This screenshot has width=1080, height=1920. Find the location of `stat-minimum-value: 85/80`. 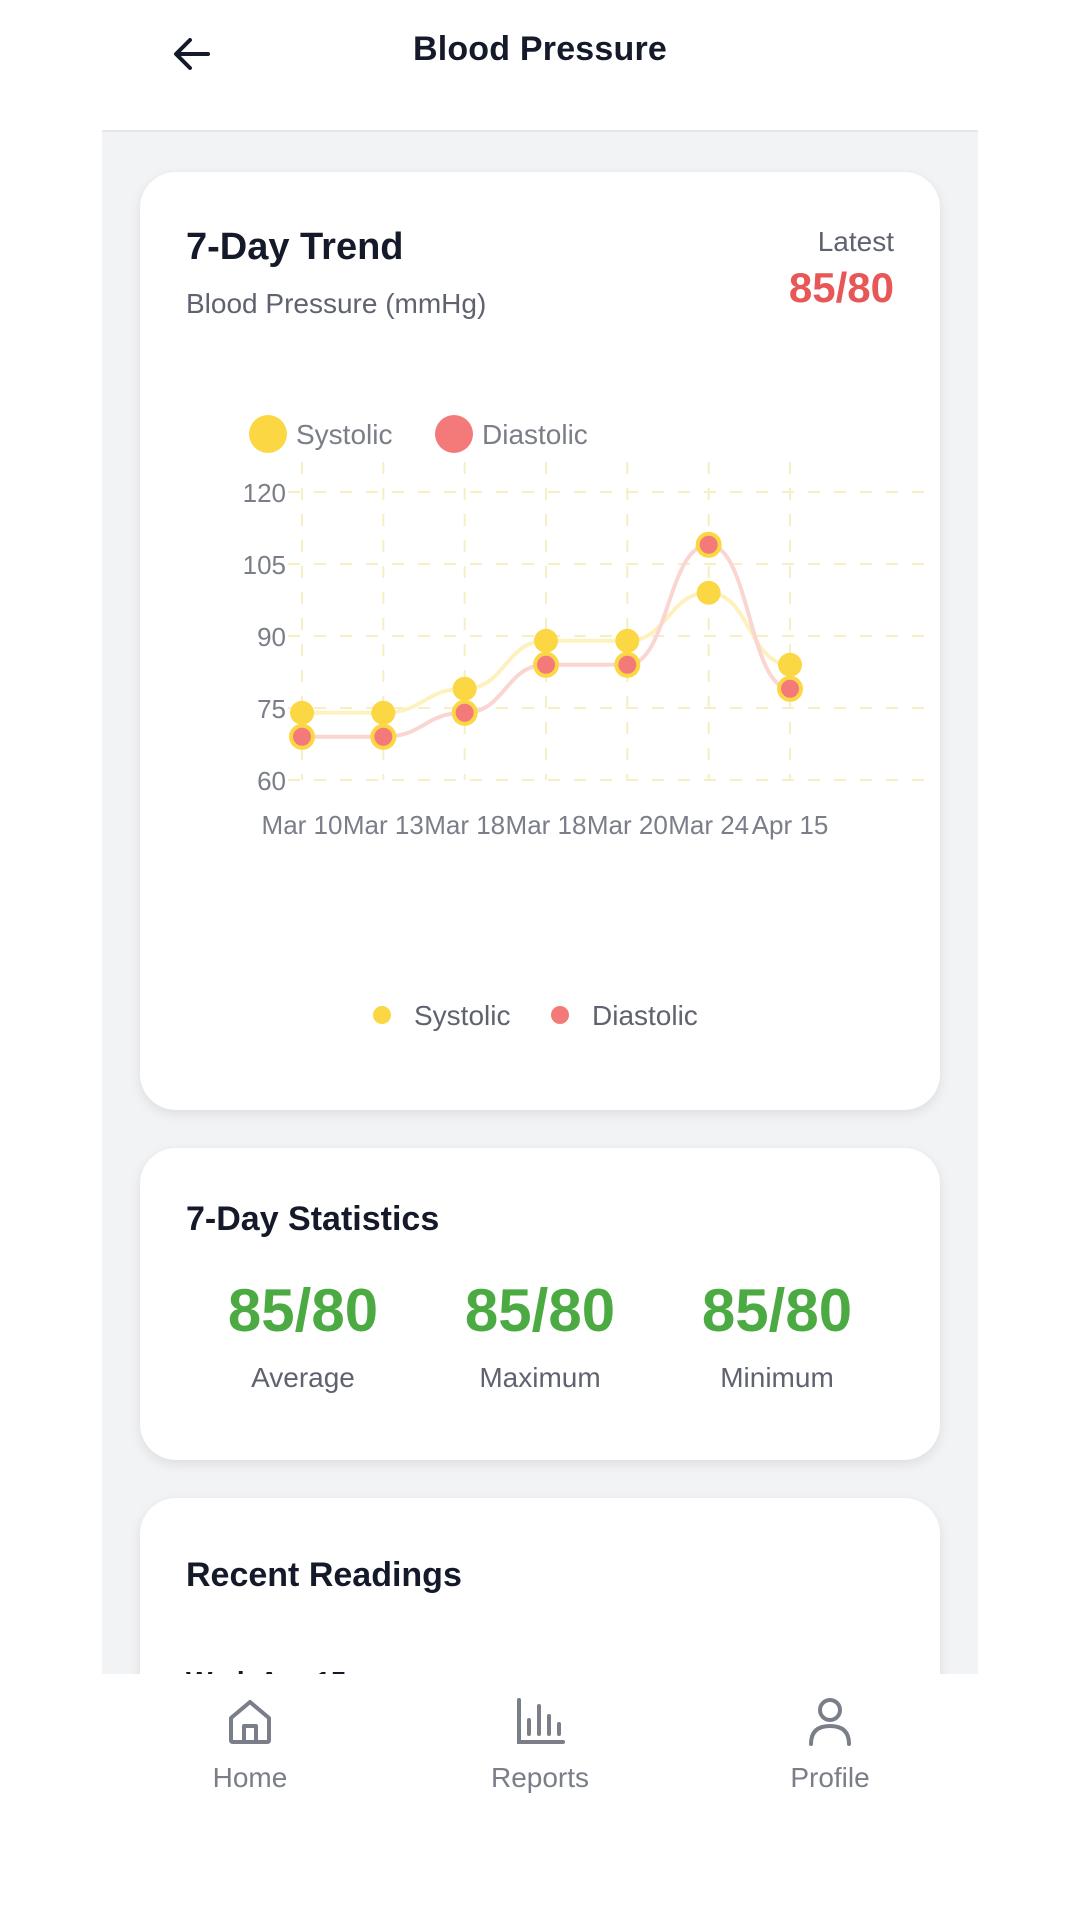

stat-minimum-value: 85/80 is located at coordinates (777, 1310).